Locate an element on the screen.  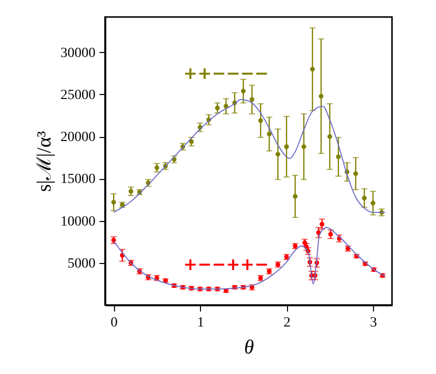
x-axis-title: θ is located at coordinates (249, 347).